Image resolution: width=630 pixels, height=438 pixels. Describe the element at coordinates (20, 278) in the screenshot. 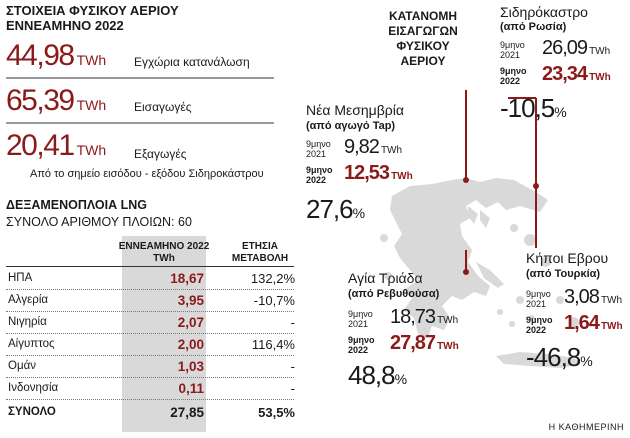

I see `row-country: ΗΠΑ` at that location.